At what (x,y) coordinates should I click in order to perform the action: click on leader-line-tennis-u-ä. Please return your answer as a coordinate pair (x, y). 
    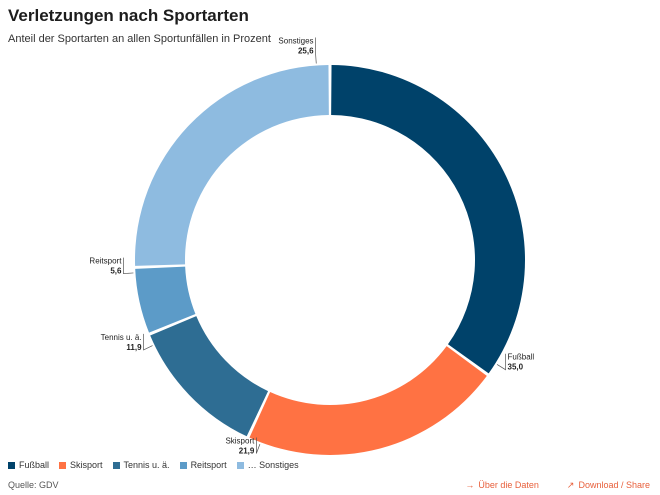
    Looking at the image, I should click on (148, 342).